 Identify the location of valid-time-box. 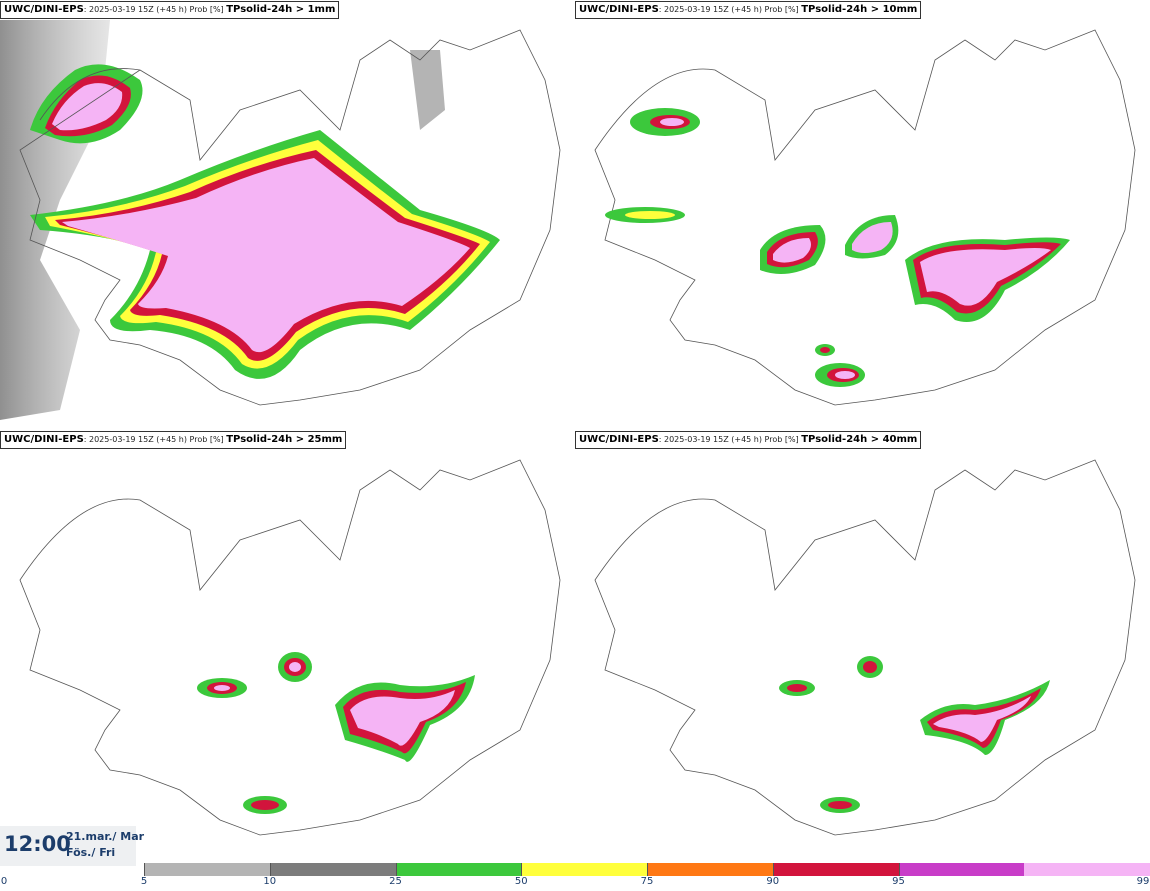
(68, 846).